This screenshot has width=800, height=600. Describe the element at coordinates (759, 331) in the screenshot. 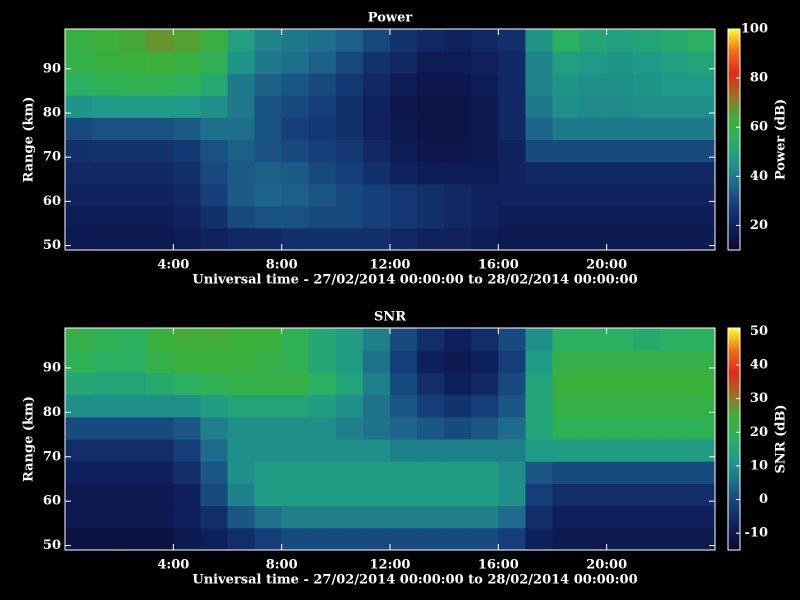

I see `colorbar-tick-label: 50` at that location.